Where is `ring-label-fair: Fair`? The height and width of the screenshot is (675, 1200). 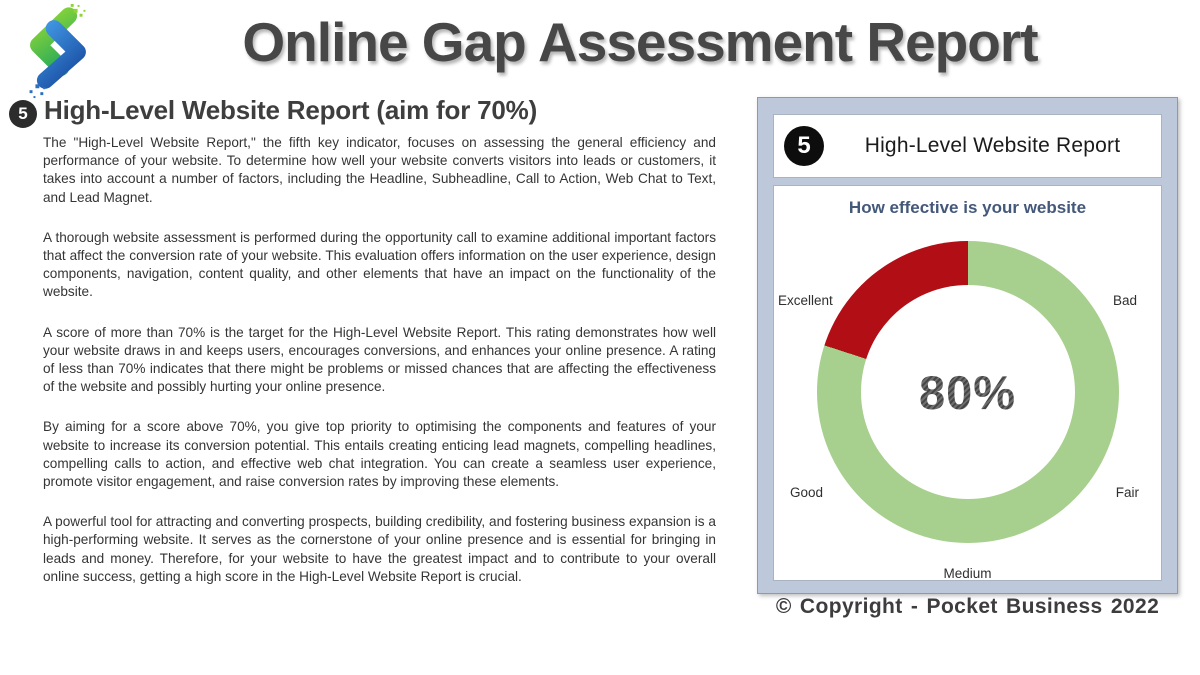 ring-label-fair: Fair is located at coordinates (1127, 492).